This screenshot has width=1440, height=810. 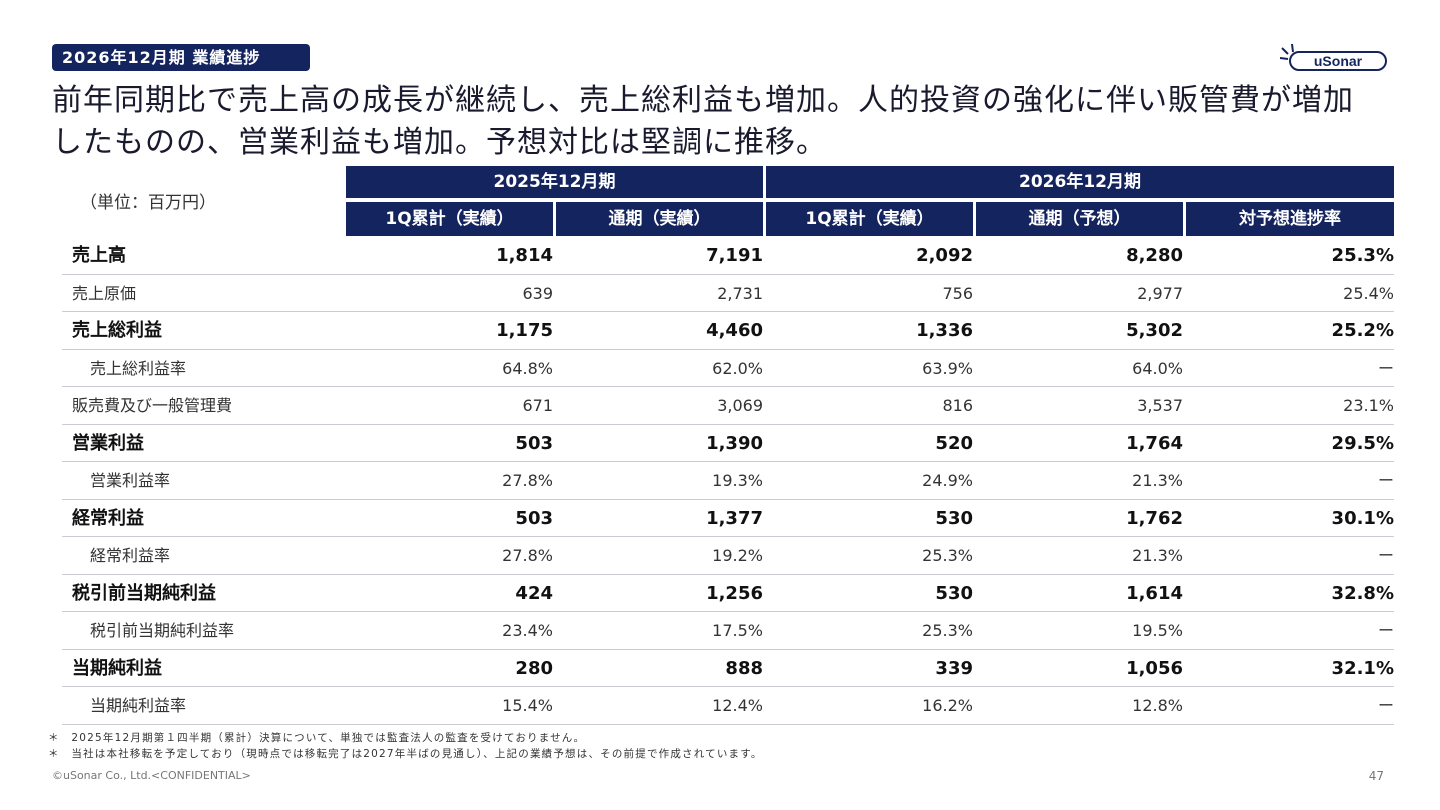 I want to click on table-cell: 32.1%, so click(x=1362, y=668).